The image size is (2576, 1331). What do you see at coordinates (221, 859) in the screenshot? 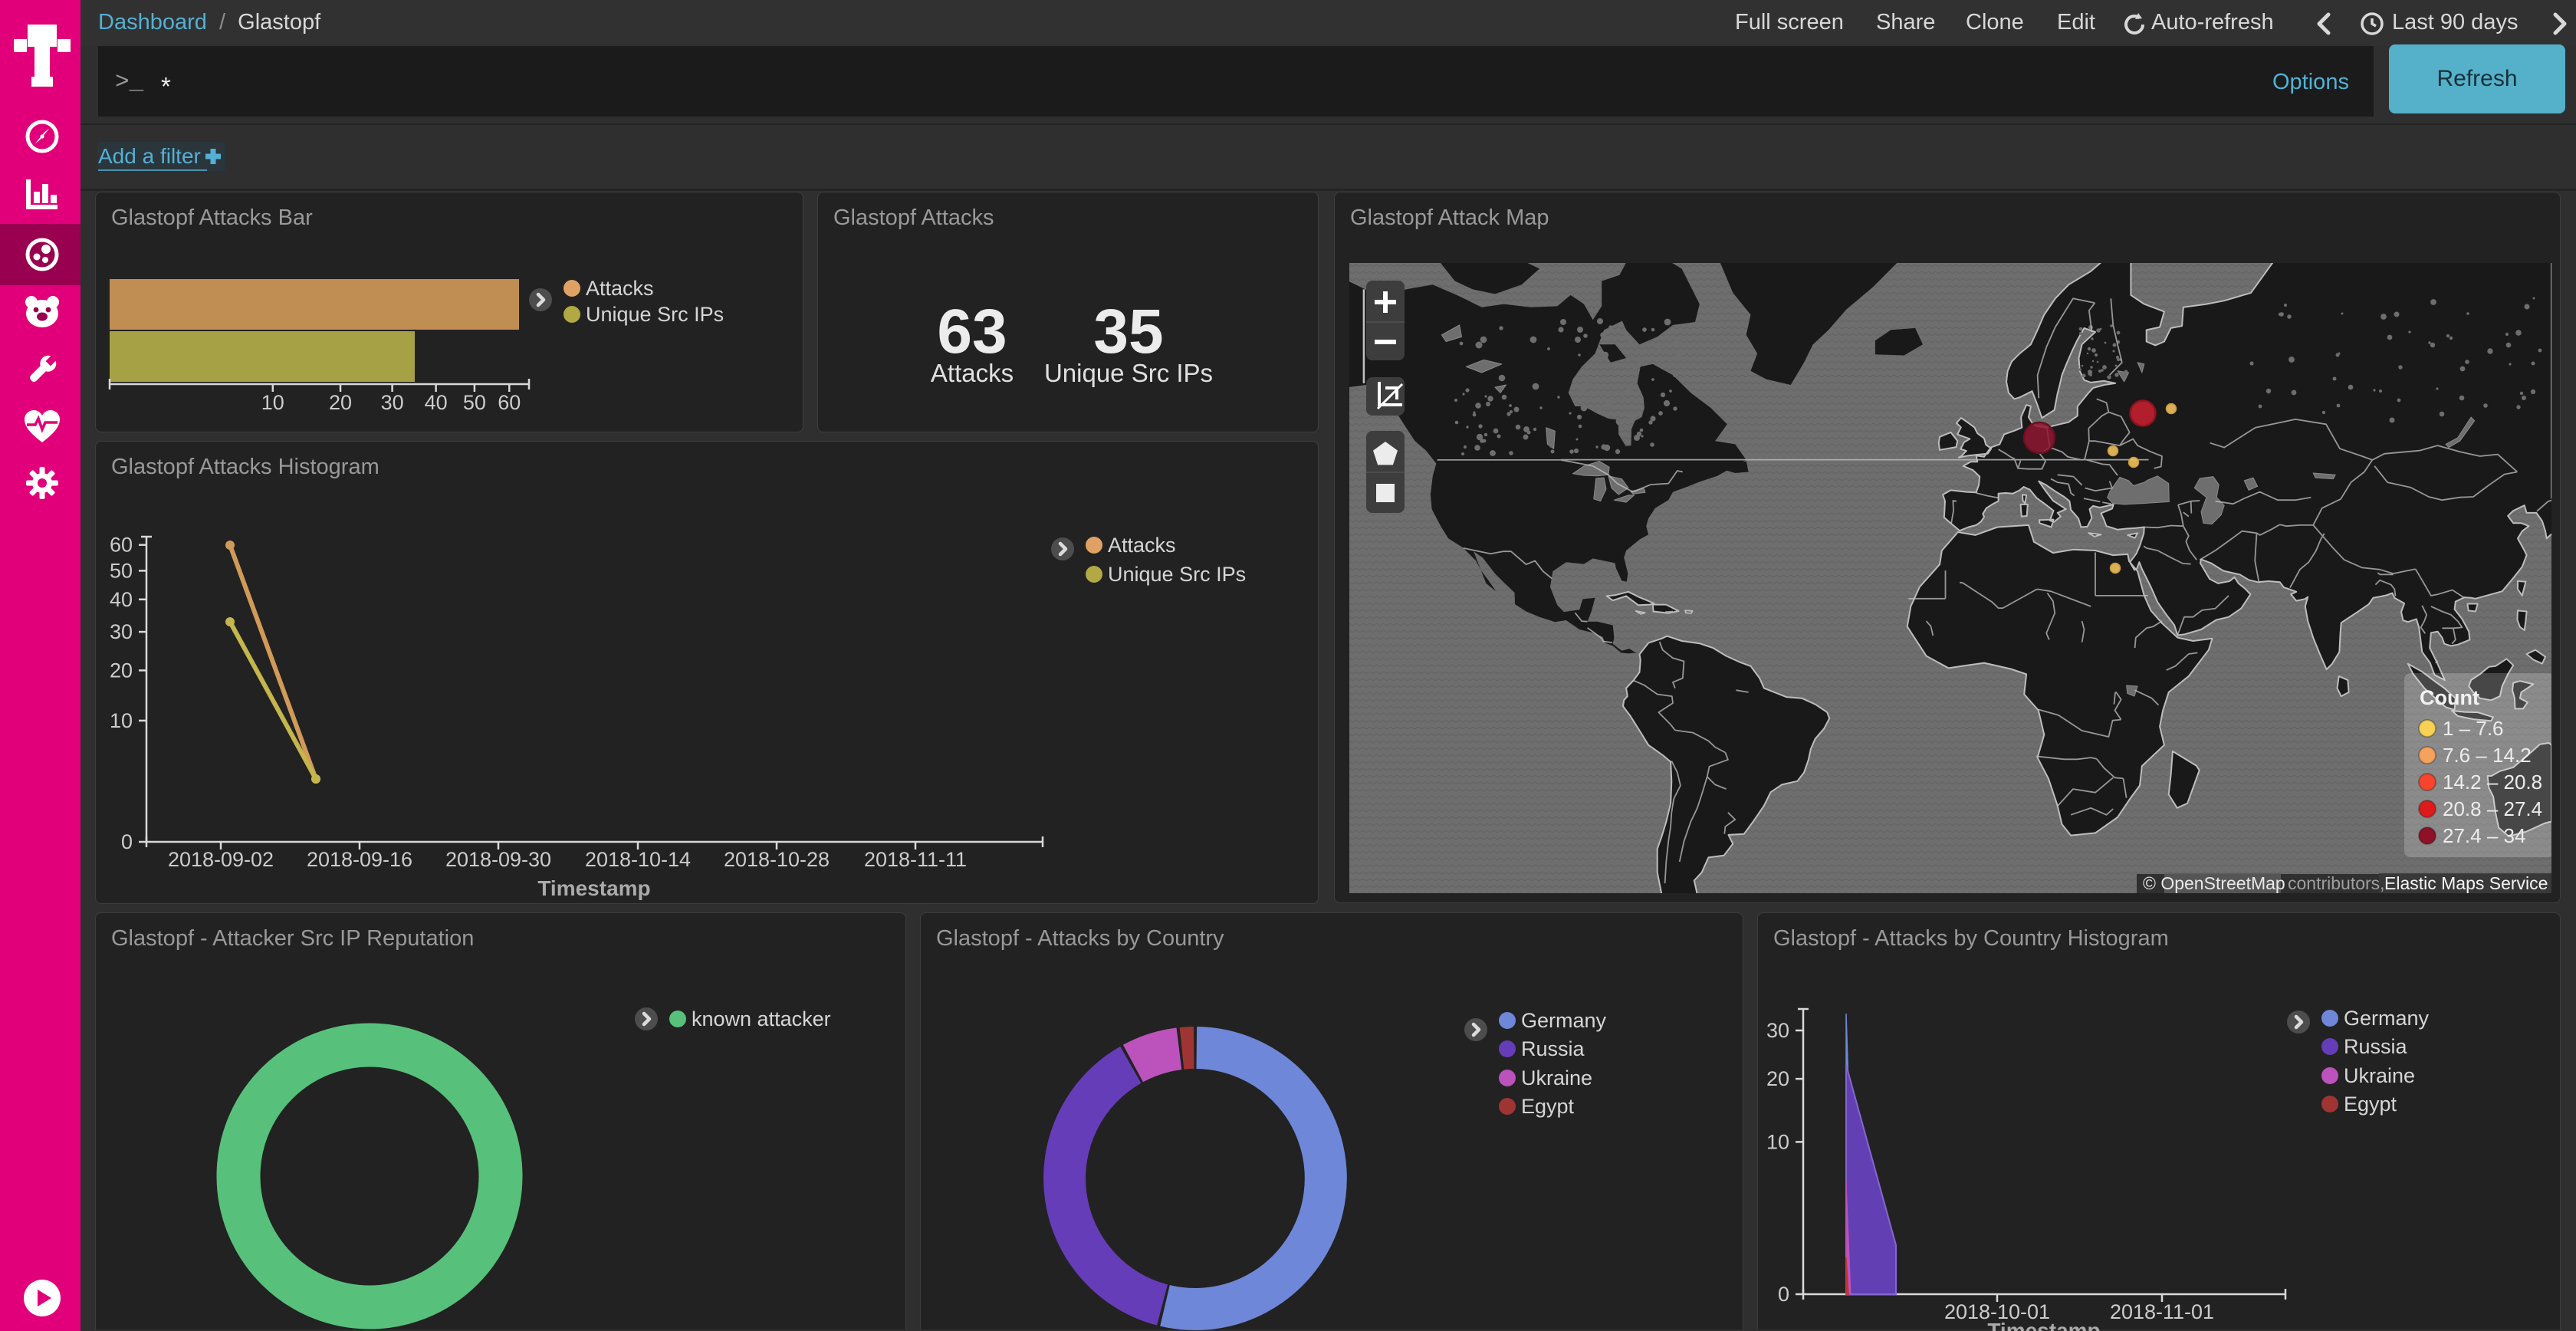
I see `svg-text: 2018-09-02` at bounding box center [221, 859].